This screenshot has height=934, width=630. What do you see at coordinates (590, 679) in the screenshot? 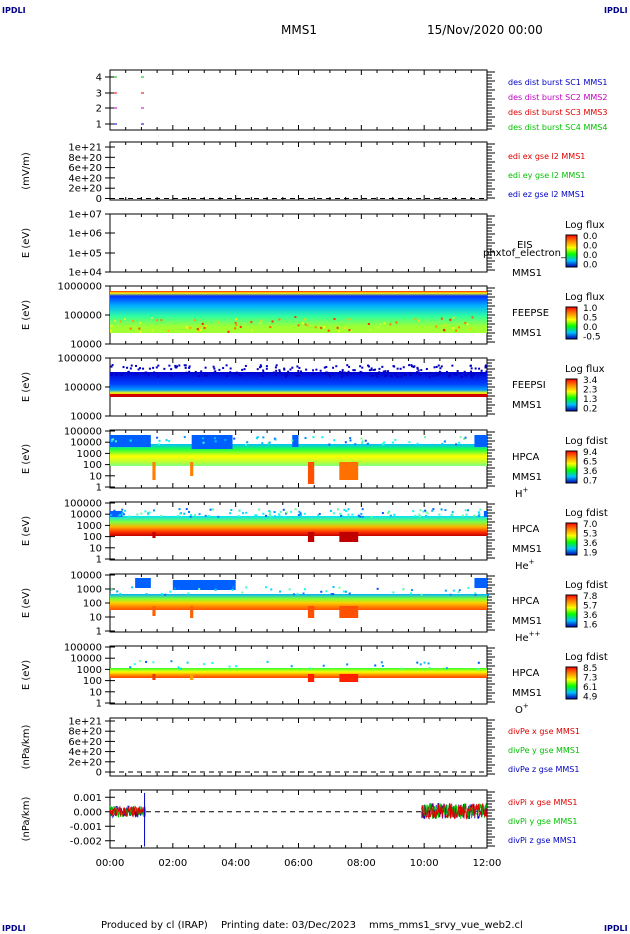
I see `colorbar-tick-label: 7.3` at bounding box center [590, 679].